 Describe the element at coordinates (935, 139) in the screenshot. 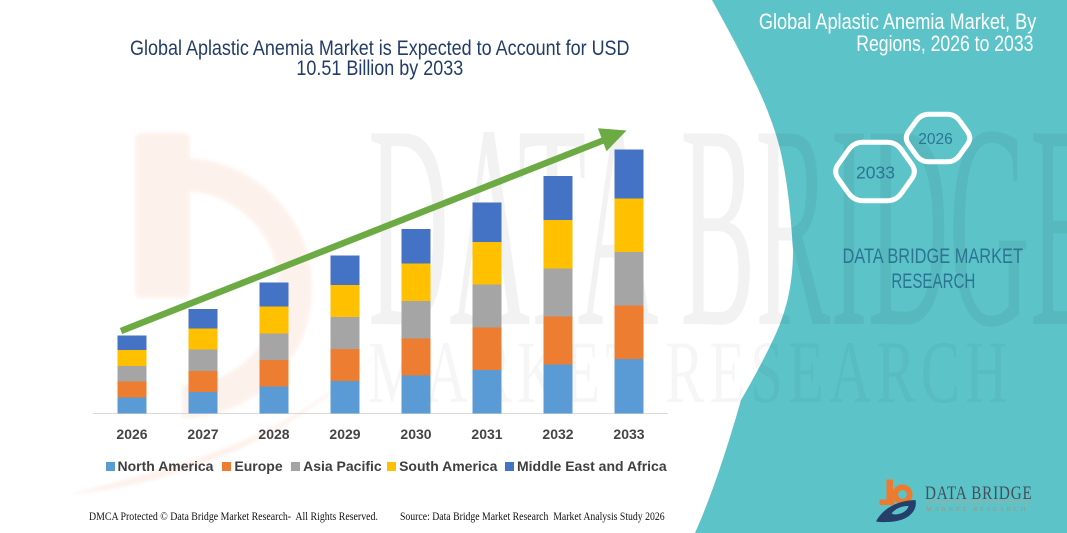

I see `svg-text: 2026` at that location.